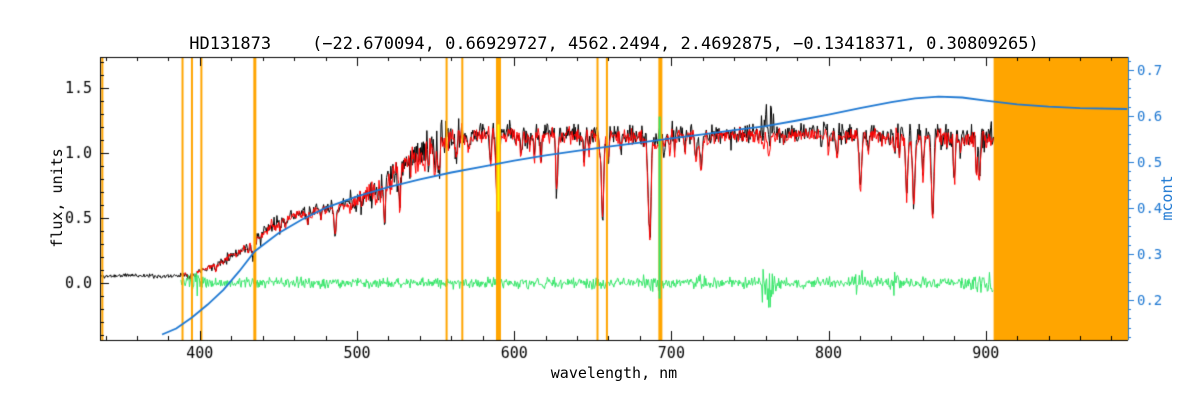 The width and height of the screenshot is (1200, 400). What do you see at coordinates (1167, 198) in the screenshot?
I see `y-axis-label-right: mcont` at bounding box center [1167, 198].